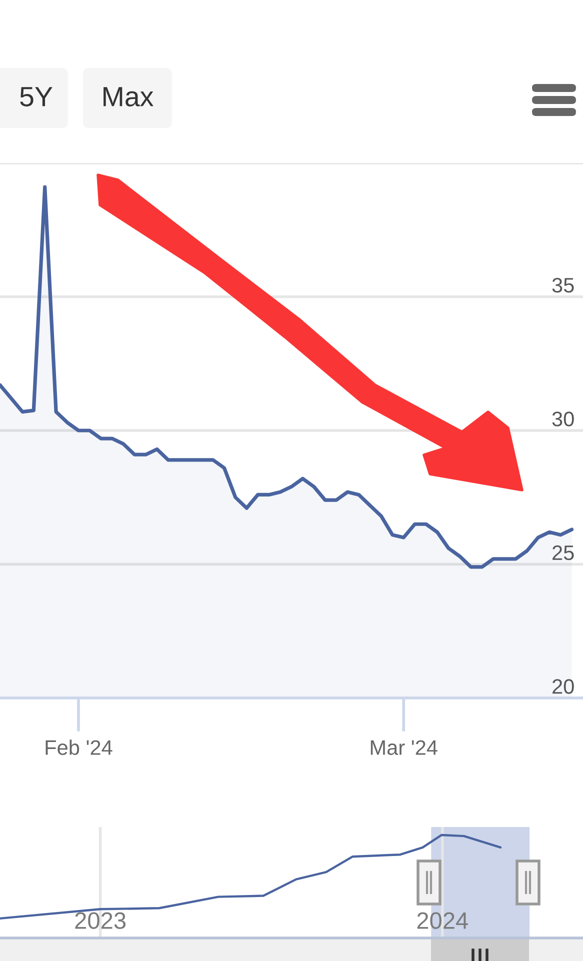 The image size is (583, 961). What do you see at coordinates (100, 920) in the screenshot?
I see `x-tick-label: 2023` at bounding box center [100, 920].